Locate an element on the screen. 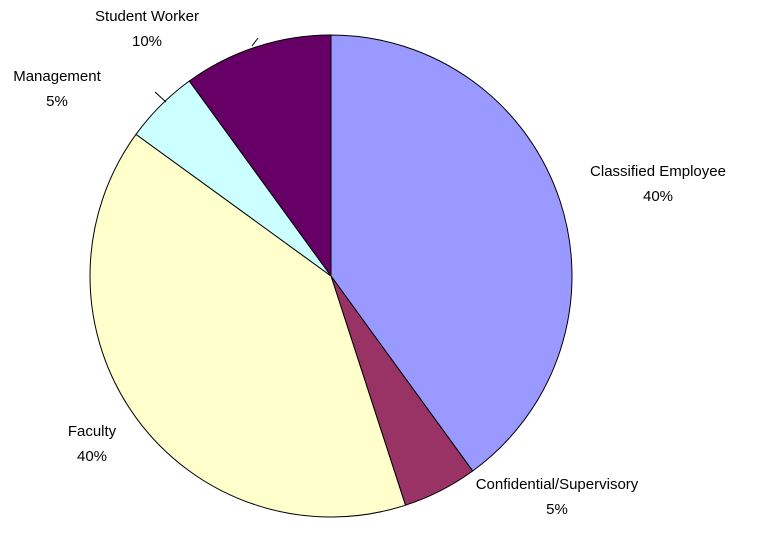  pie-slice is located at coordinates (260, 156).